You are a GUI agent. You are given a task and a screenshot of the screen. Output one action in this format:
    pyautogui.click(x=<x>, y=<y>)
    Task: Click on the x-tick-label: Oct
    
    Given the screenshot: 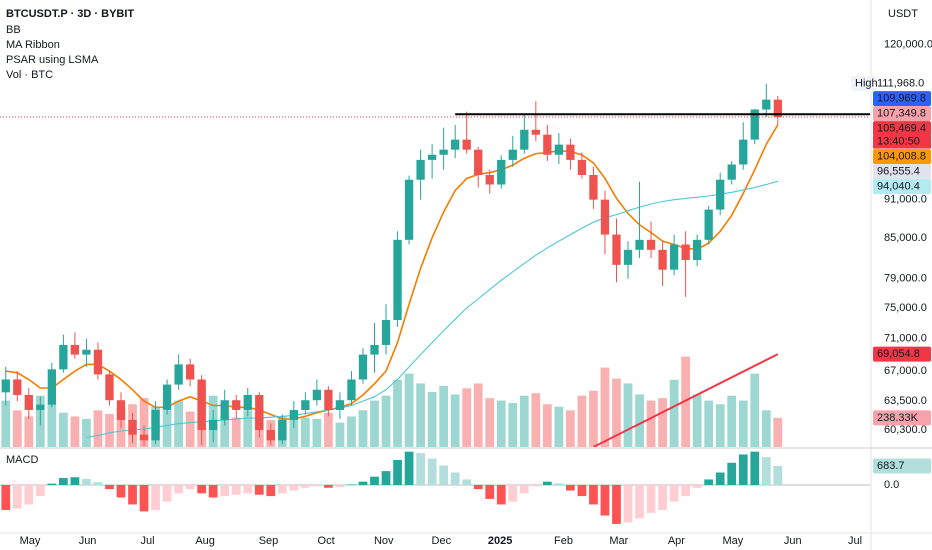 What is the action you would take?
    pyautogui.click(x=326, y=541)
    